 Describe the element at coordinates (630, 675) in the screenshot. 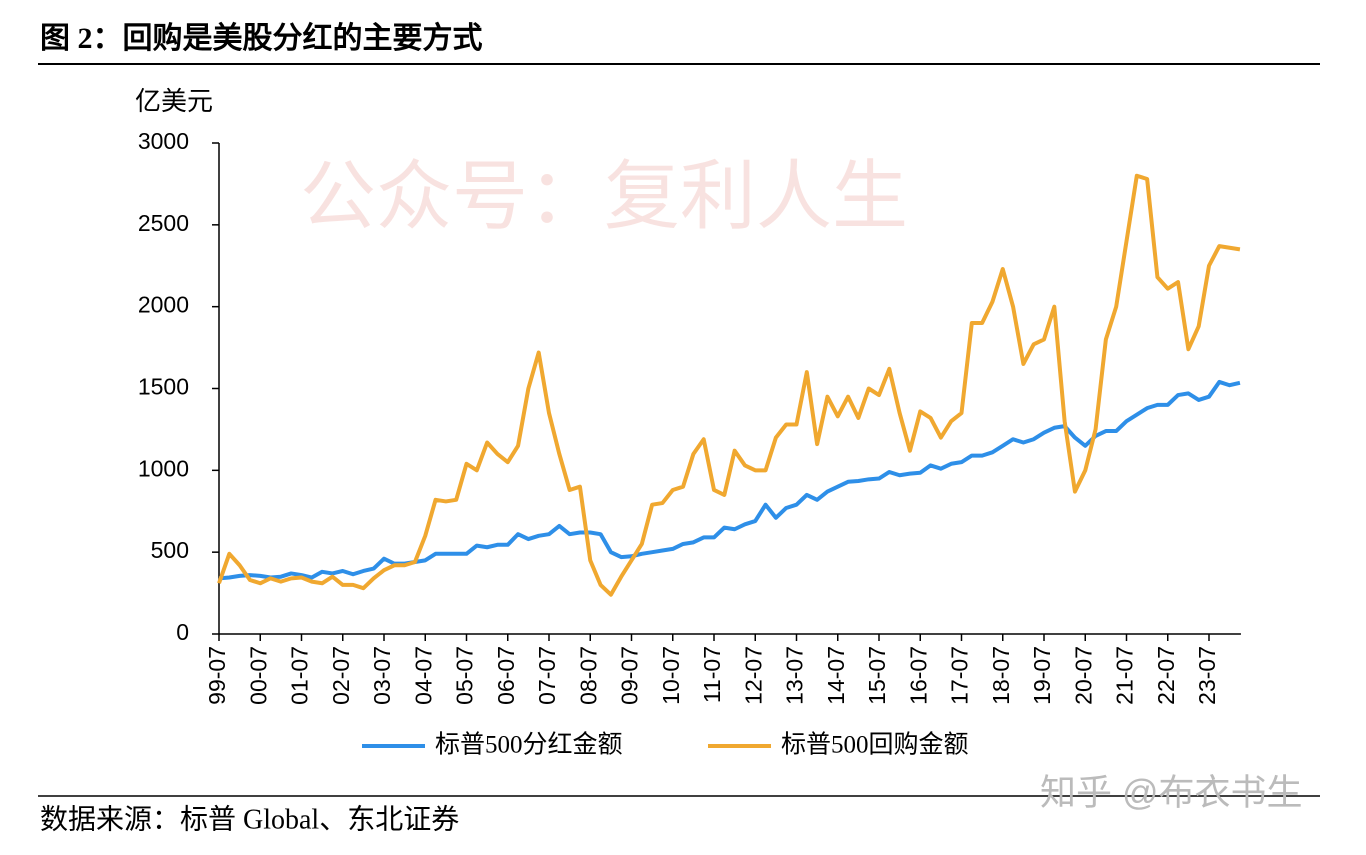

I see `x-tick-label: 09-07` at that location.